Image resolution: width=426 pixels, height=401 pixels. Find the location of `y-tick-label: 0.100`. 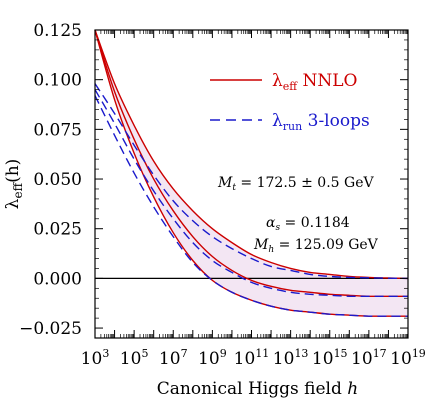

y-tick-label: 0.100 is located at coordinates (57, 81).